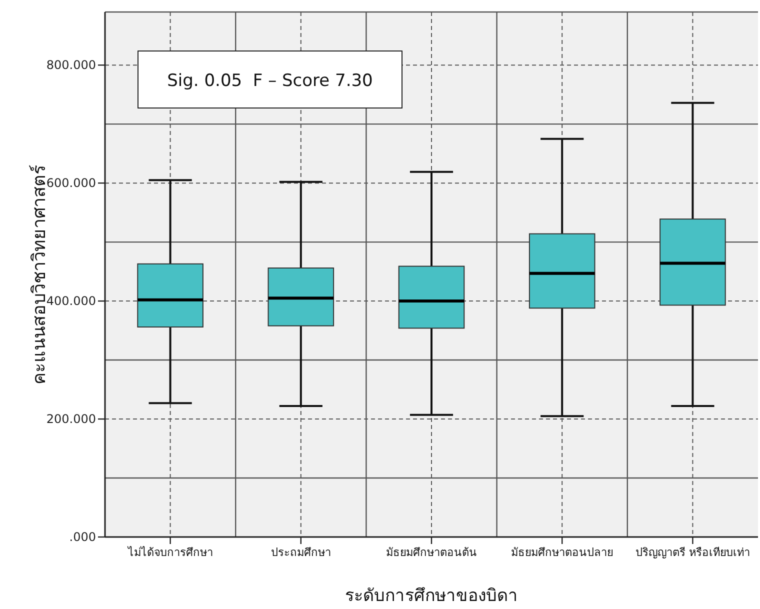 This screenshot has width=760, height=609. Describe the element at coordinates (270, 81) in the screenshot. I see `annotation: Sig. 0.05 F – Score 7.30` at that location.